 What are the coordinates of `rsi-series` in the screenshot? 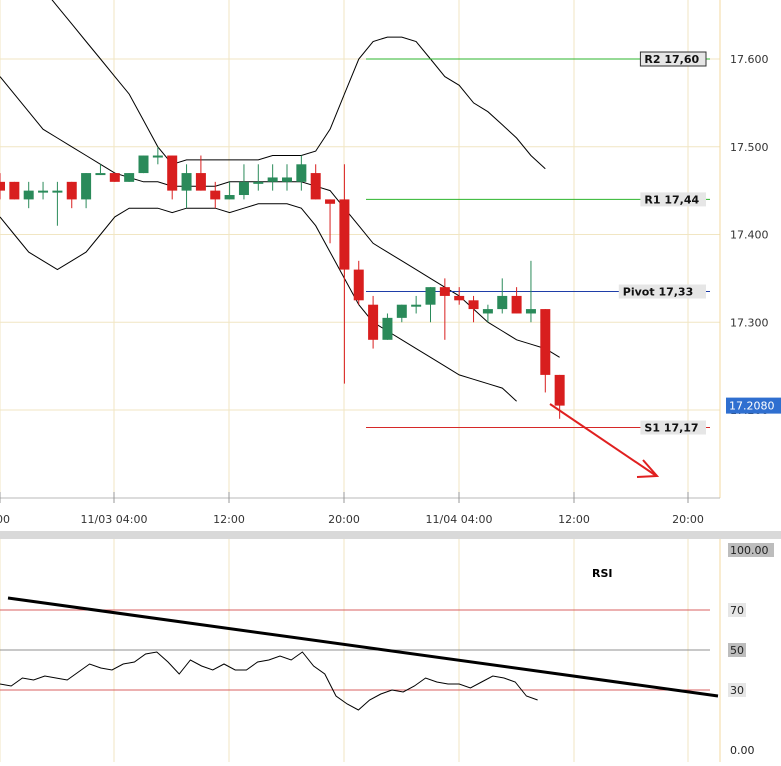 It's located at (269, 681).